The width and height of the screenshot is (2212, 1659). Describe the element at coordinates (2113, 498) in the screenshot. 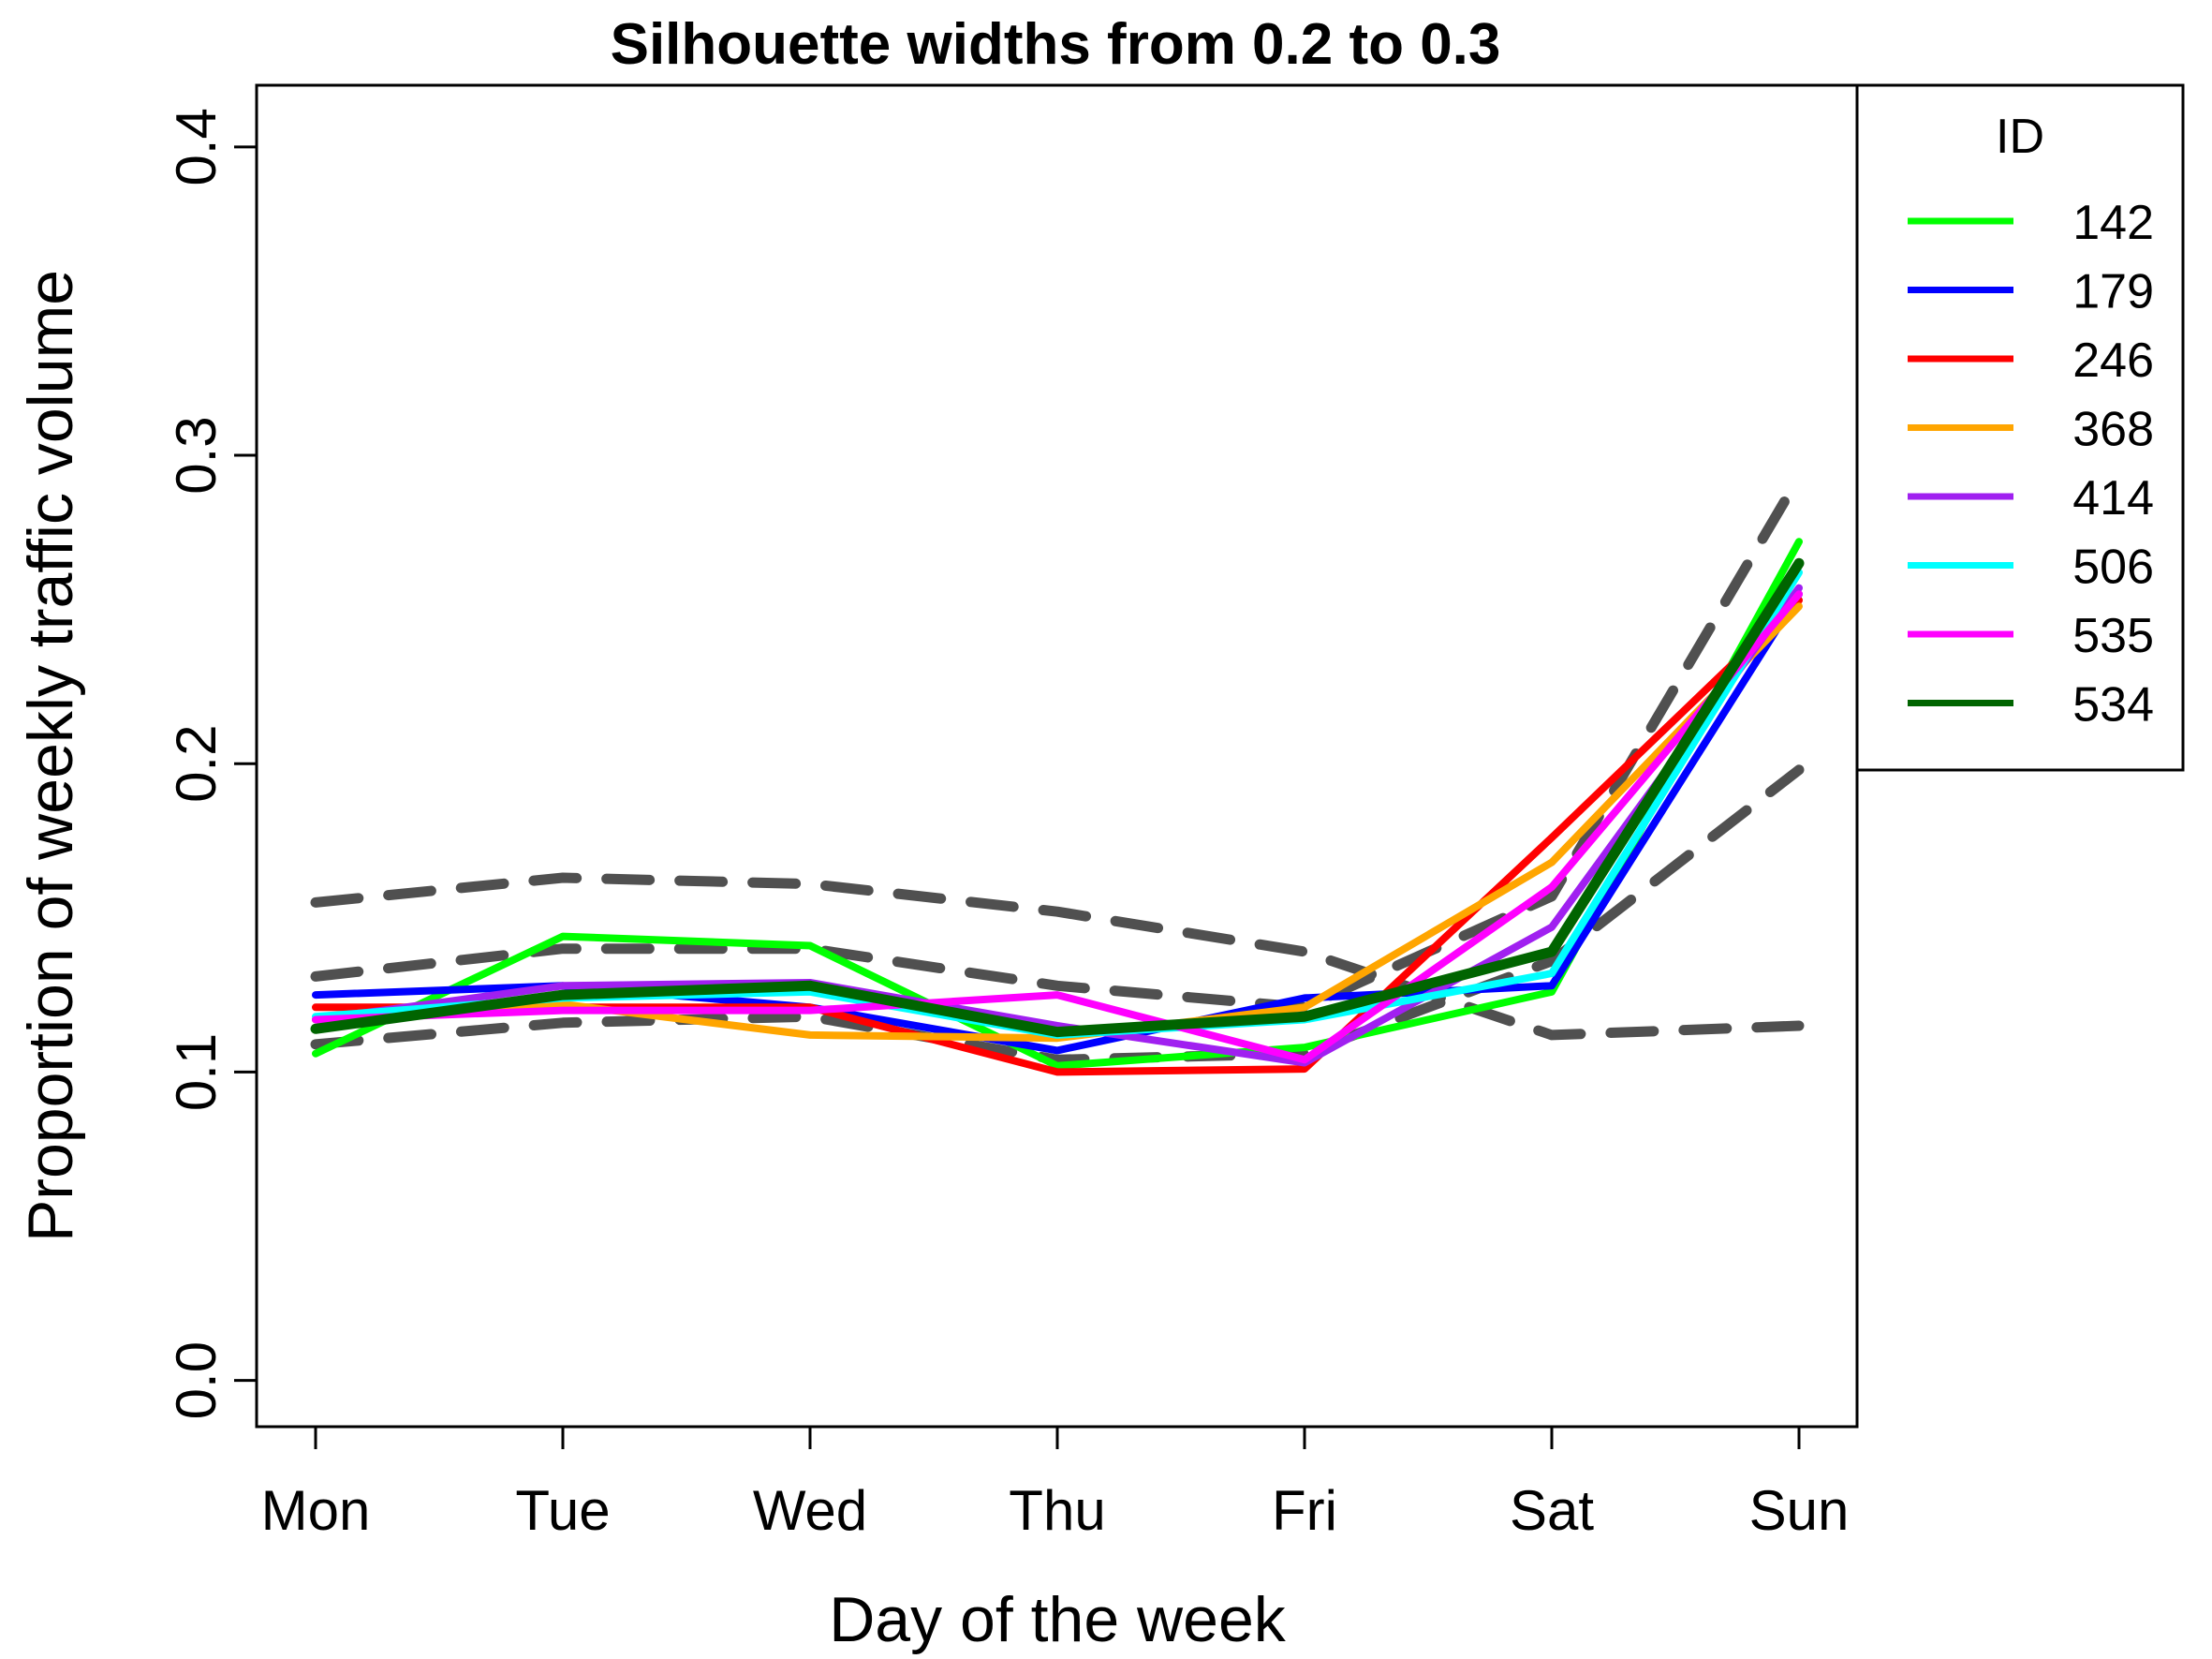

I see `legend-label-414: 414` at that location.